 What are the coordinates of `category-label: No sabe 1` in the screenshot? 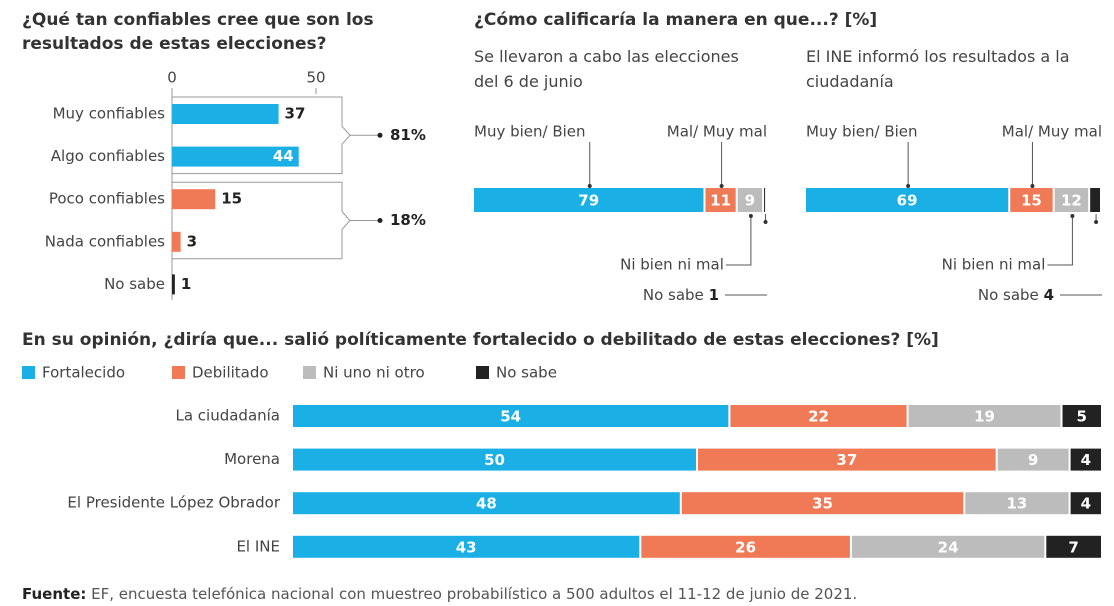 It's located at (681, 295).